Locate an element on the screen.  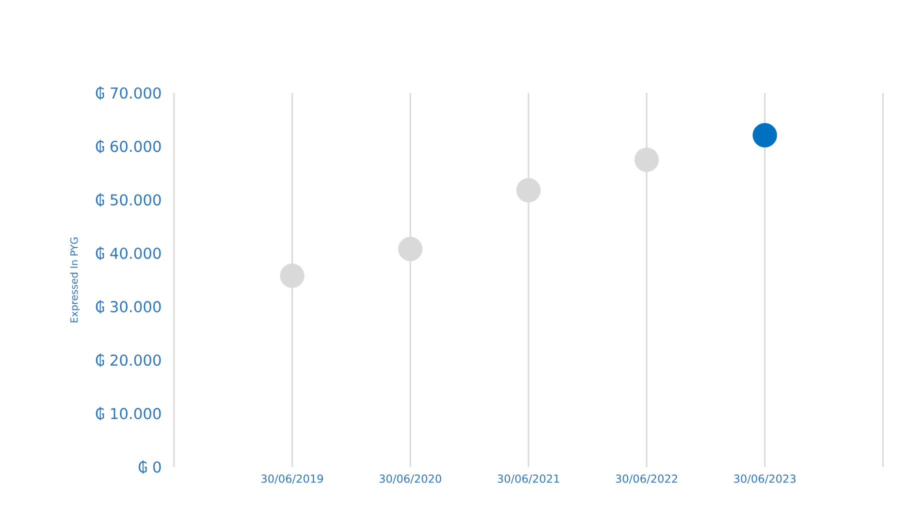
y-tick-label: ₲ 60.000 is located at coordinates (128, 147).